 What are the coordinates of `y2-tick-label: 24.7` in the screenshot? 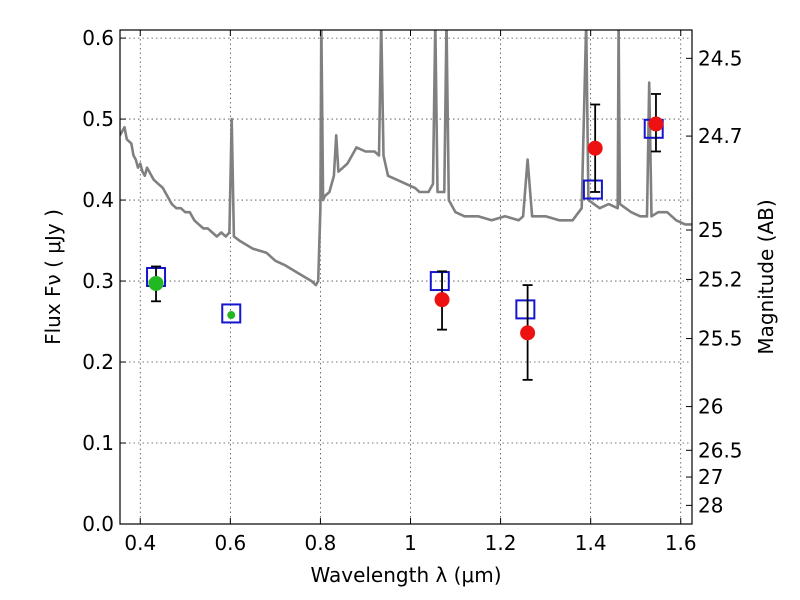 It's located at (720, 136).